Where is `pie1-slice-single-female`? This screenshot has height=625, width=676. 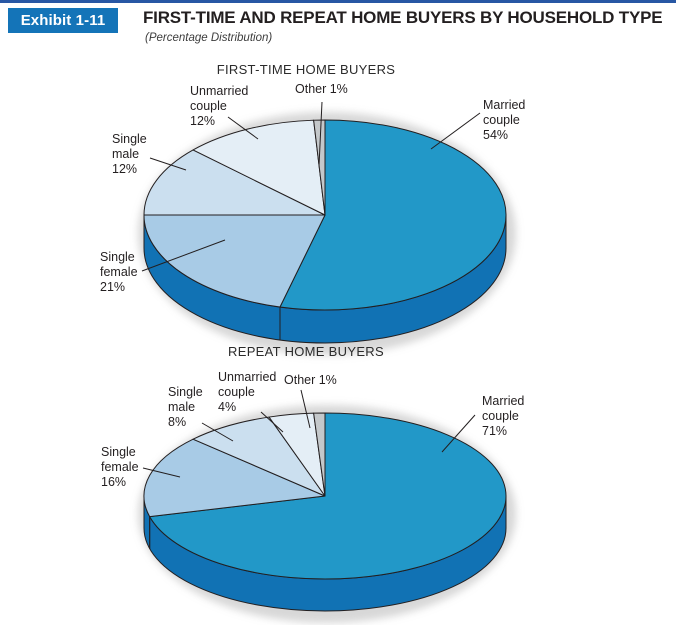 pie1-slice-single-female is located at coordinates (234, 261).